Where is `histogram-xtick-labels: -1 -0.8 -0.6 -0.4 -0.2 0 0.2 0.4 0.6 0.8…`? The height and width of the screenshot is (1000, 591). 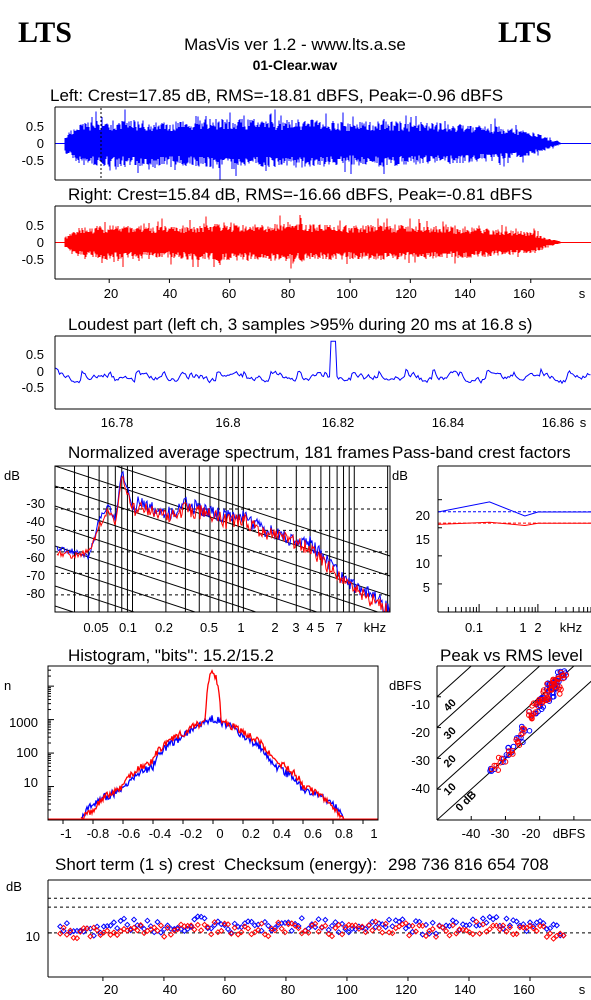 histogram-xtick-labels: -1 -0.8 -0.6 -0.4 -0.2 0 0.2 0.4 0.6 0.8… is located at coordinates (218, 833).